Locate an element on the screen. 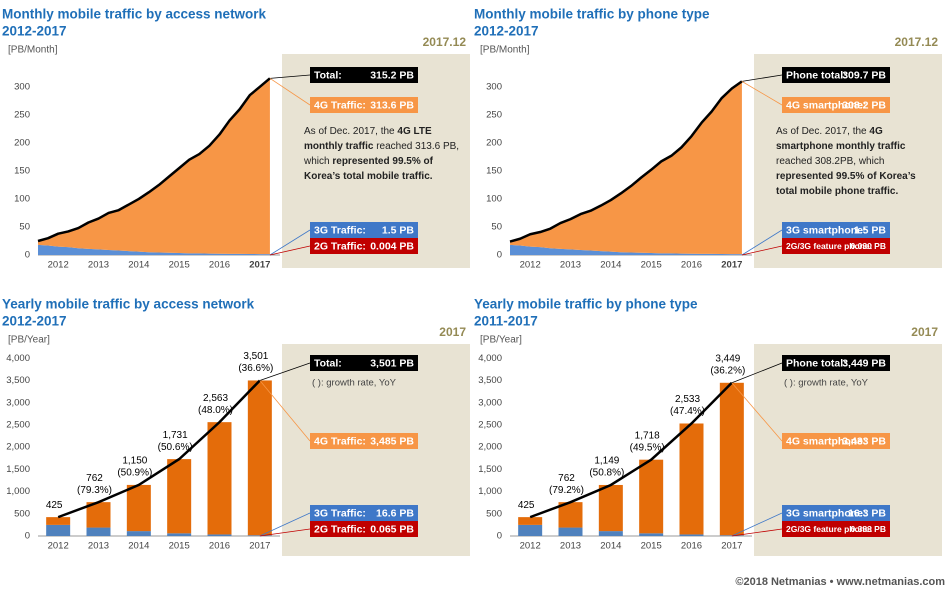 The width and height of the screenshot is (950, 595). note-text: 4G smartphone monthly traffic is located at coordinates (841, 139).